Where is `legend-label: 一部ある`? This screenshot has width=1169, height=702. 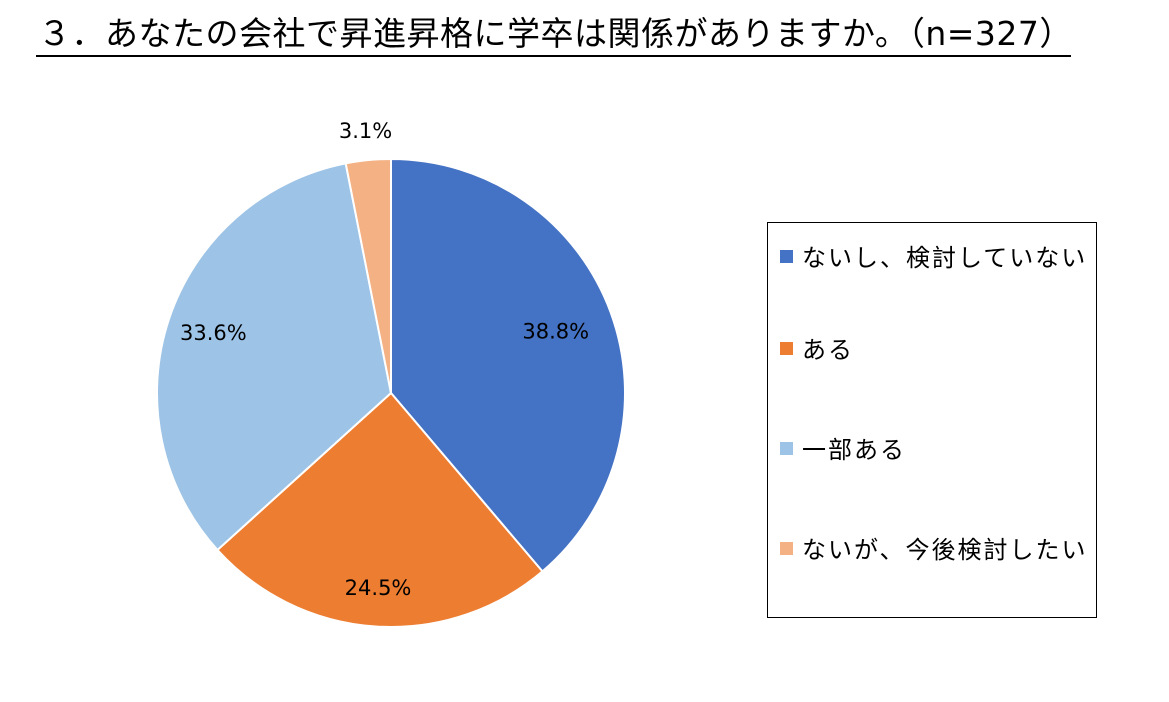 legend-label: 一部ある is located at coordinates (854, 450).